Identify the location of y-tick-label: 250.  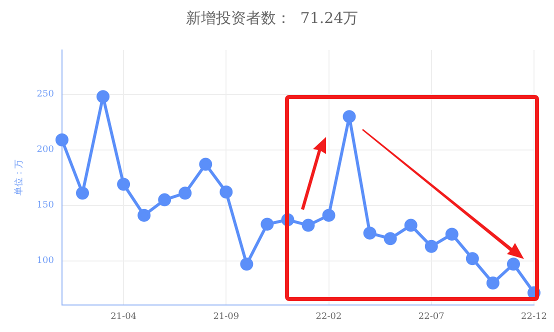
(45, 95).